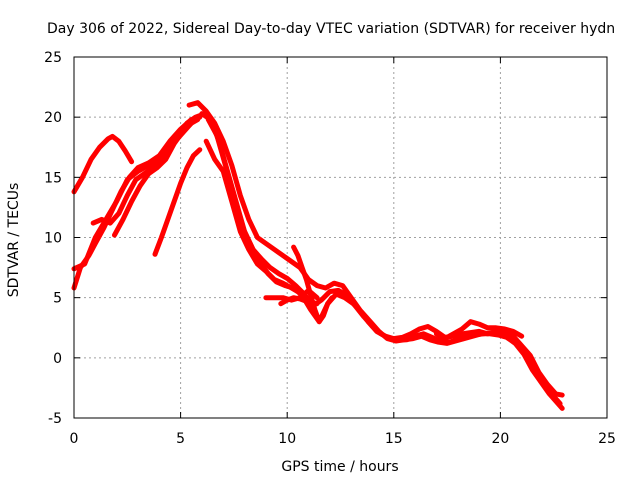 The height and width of the screenshot is (480, 640). I want to click on y-tick-label: -5, so click(55, 419).